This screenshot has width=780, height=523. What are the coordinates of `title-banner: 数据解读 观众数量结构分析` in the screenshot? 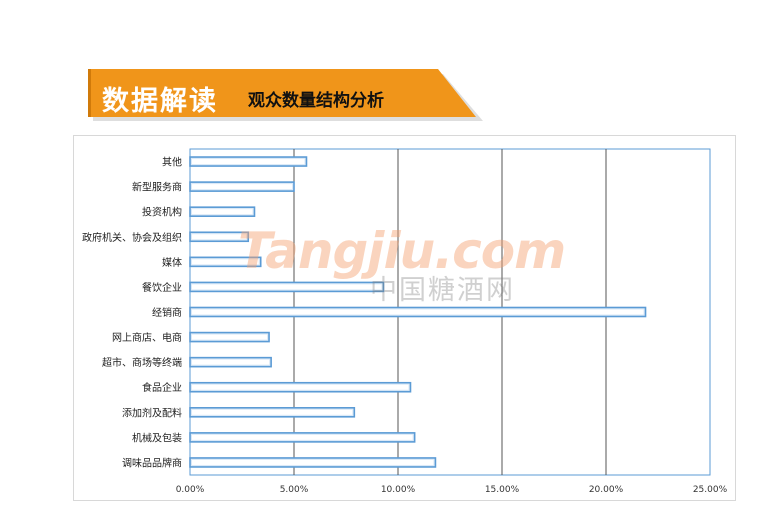 It's located at (288, 99).